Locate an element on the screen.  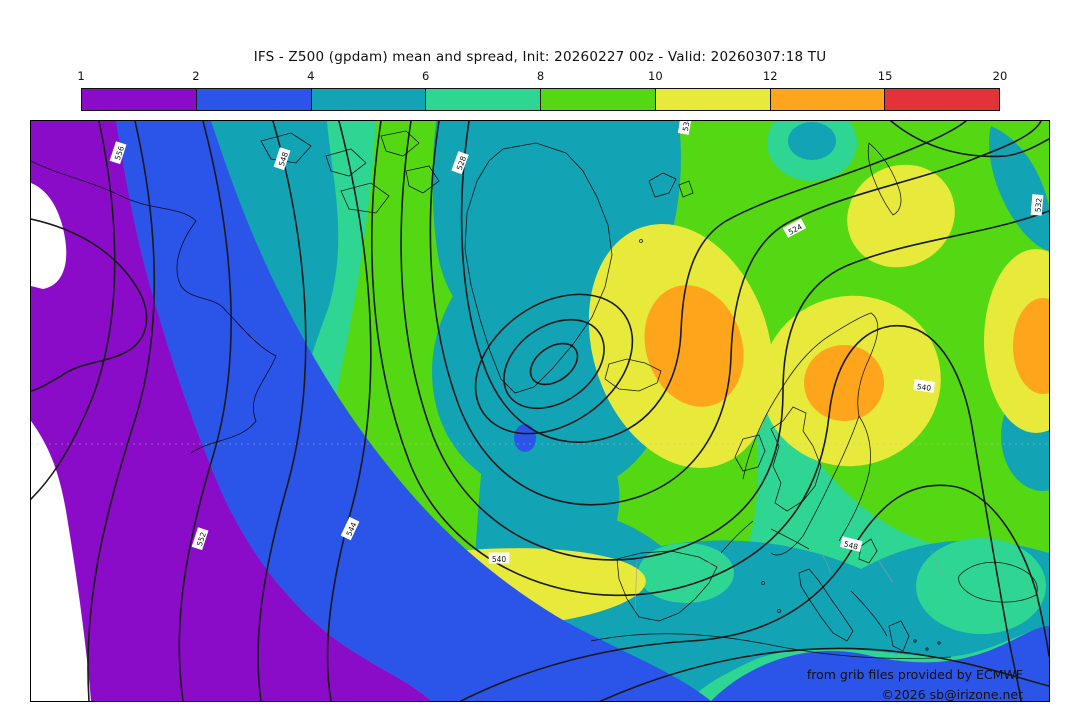
attribution-source: from grib files provided by ECMWF is located at coordinates (915, 674).